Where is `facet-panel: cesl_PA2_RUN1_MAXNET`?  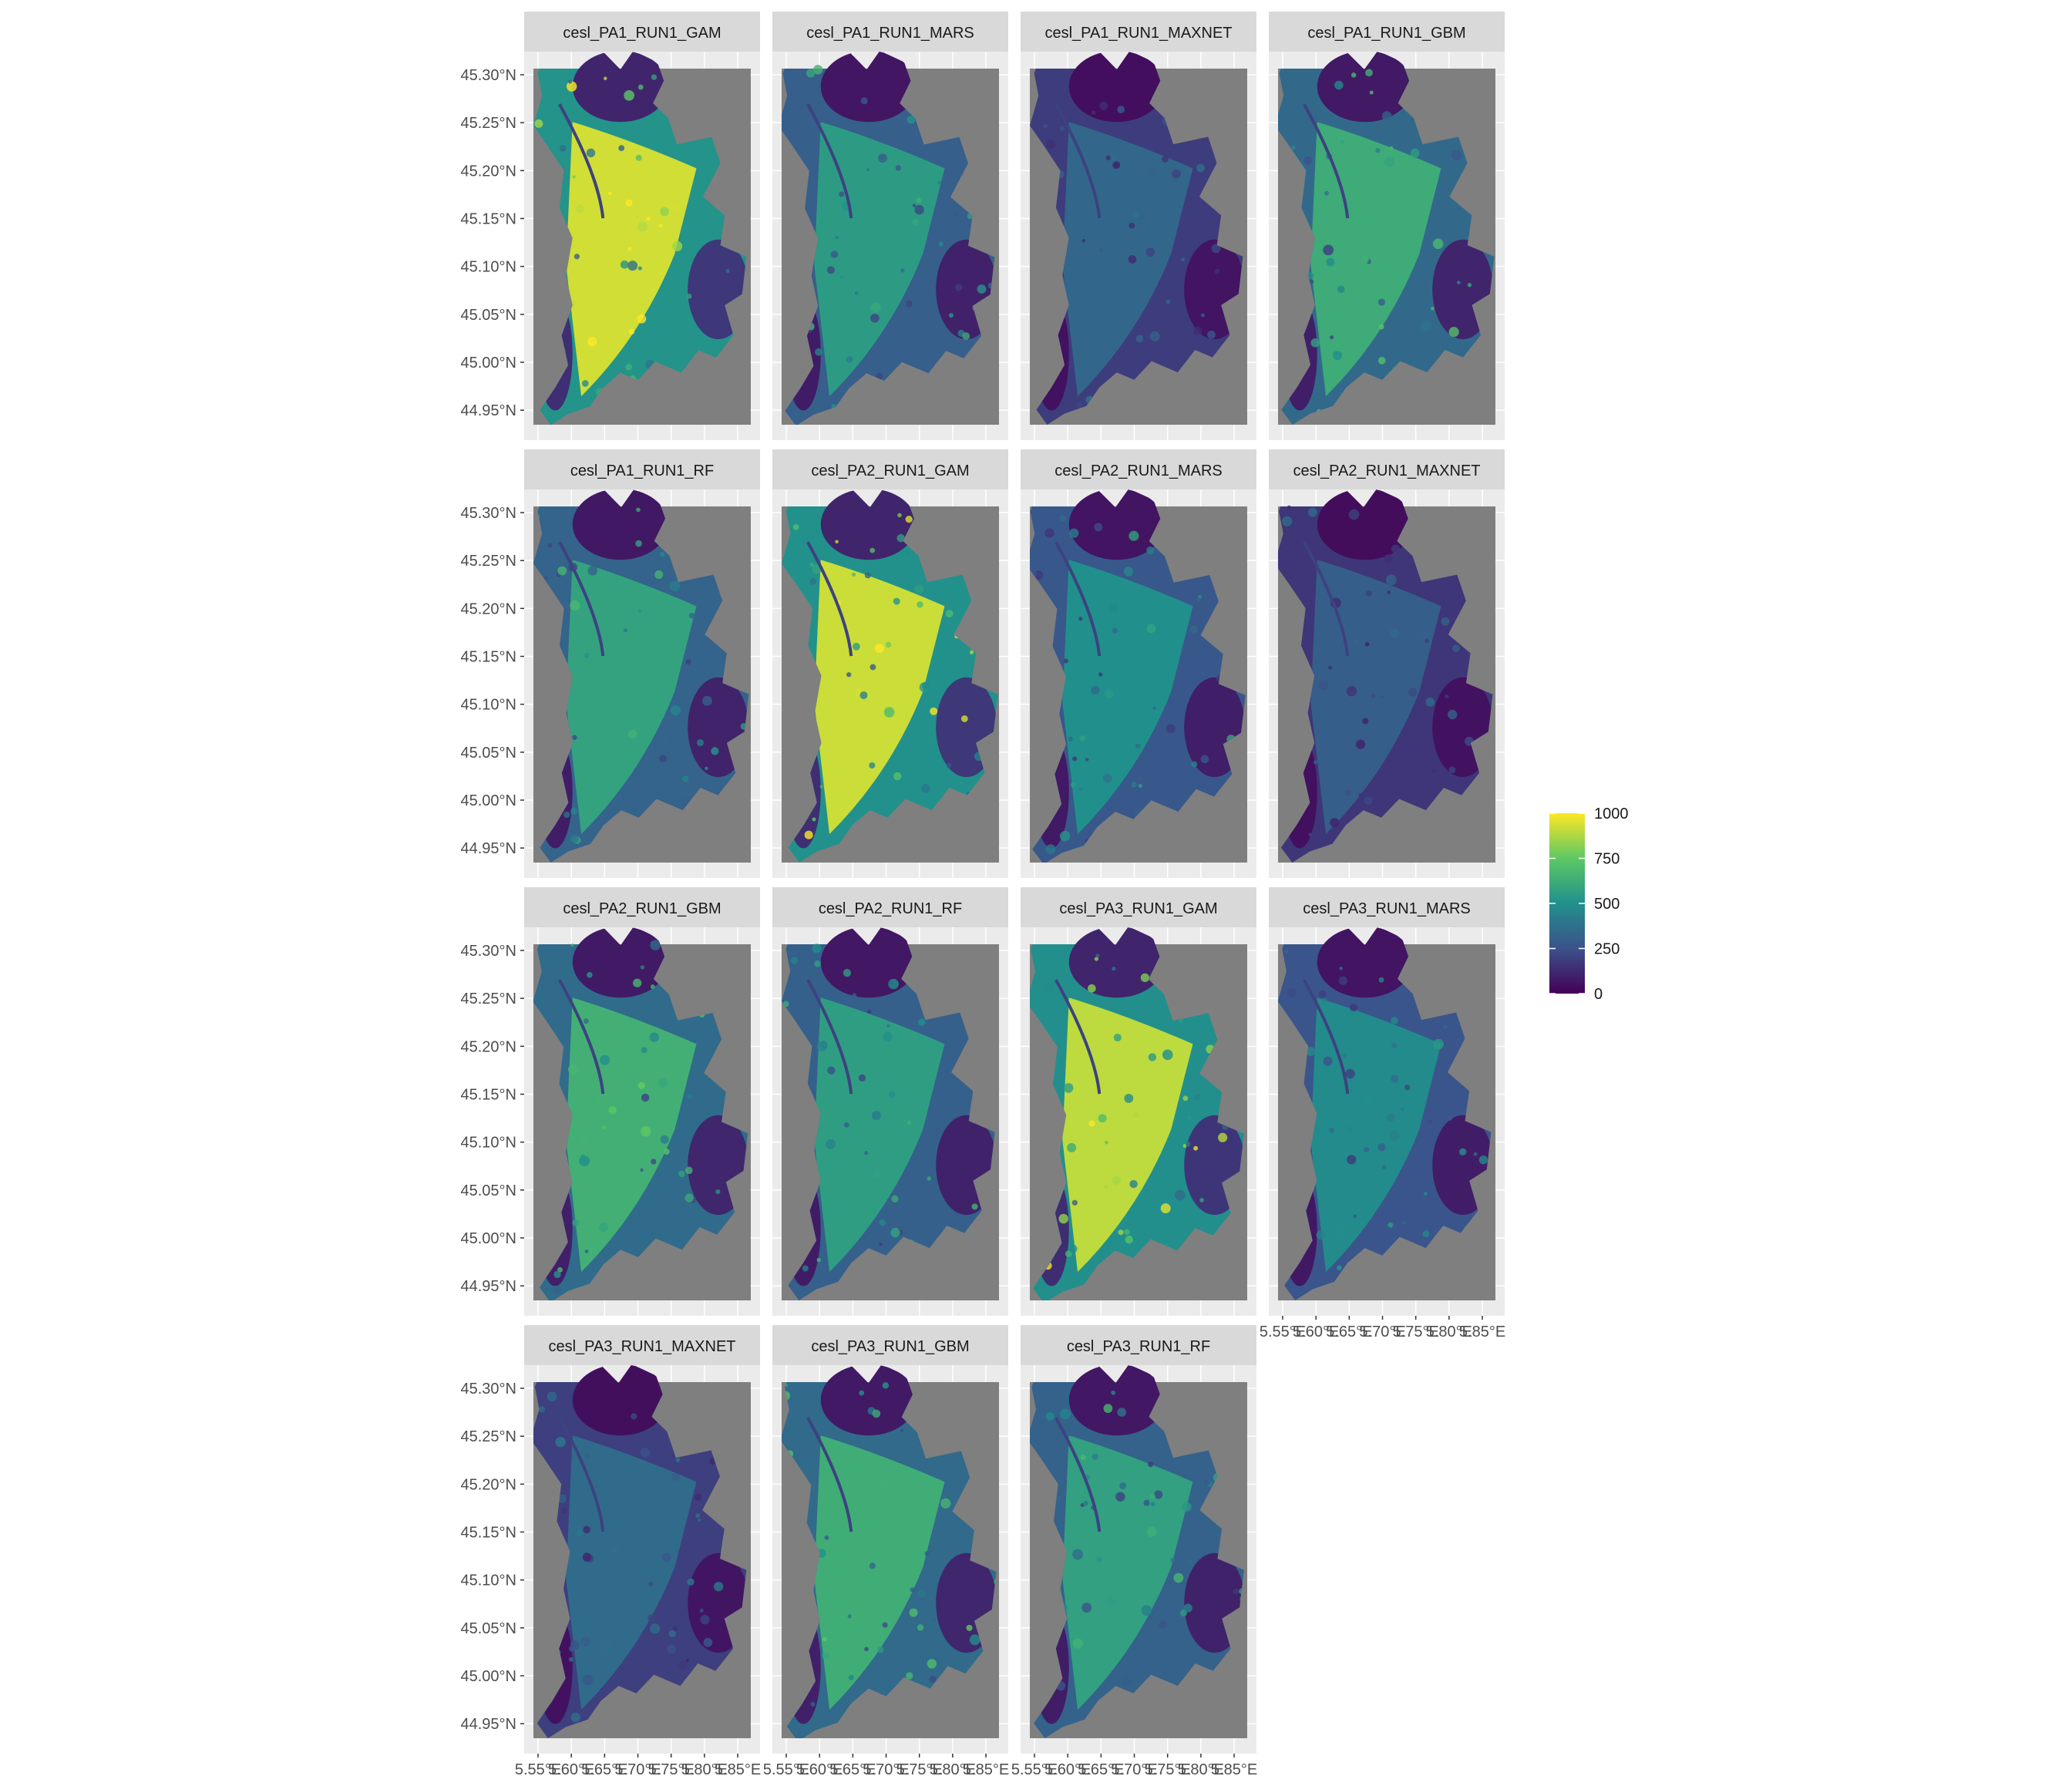 facet-panel: cesl_PA2_RUN1_MAXNET is located at coordinates (1387, 663).